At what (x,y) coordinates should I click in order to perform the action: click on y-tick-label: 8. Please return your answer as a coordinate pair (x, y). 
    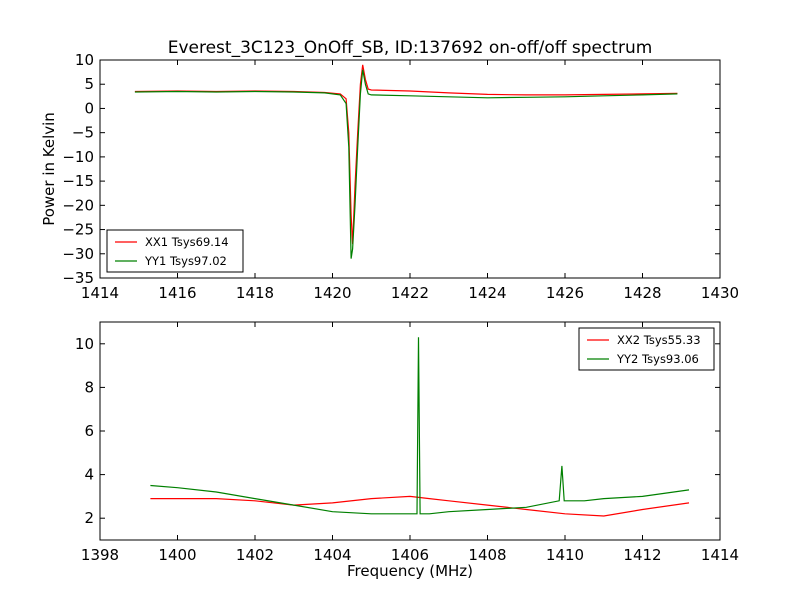
    Looking at the image, I should click on (89, 387).